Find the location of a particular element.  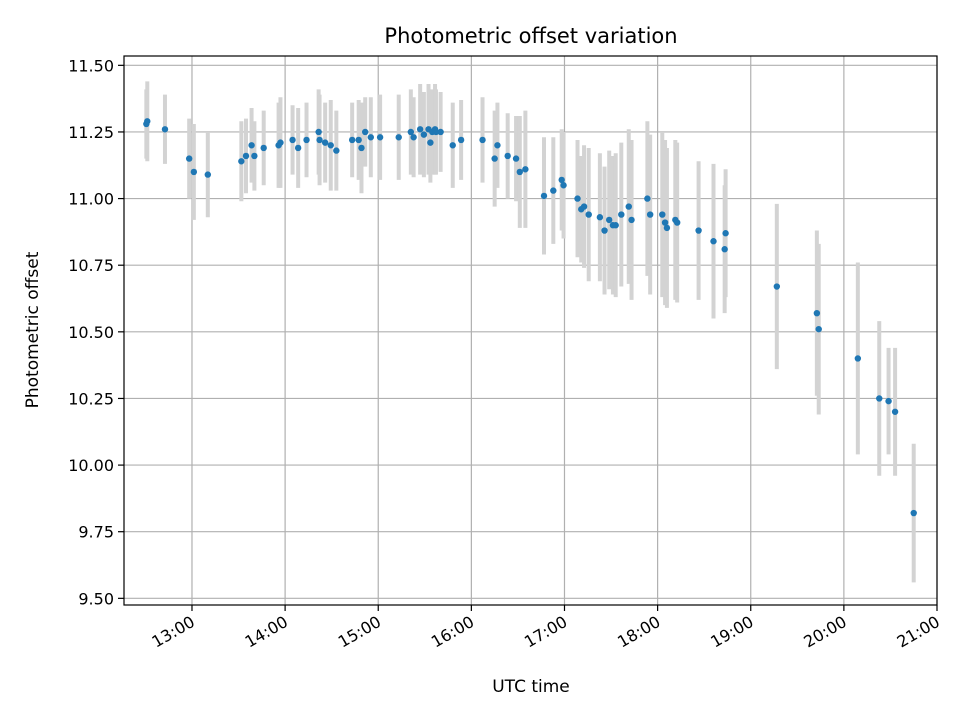

y-tick-label: 9.50 is located at coordinates (96, 598).